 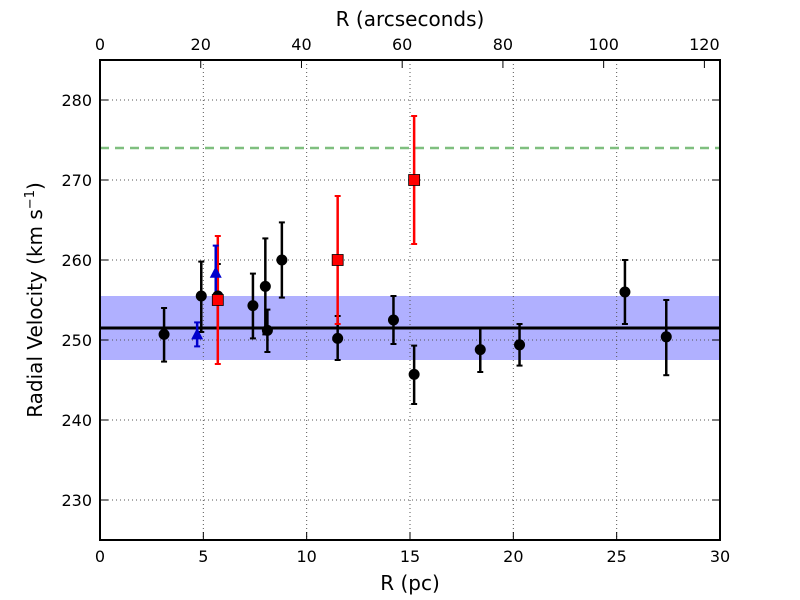 I want to click on x-tick-label: 5, so click(x=203, y=556).